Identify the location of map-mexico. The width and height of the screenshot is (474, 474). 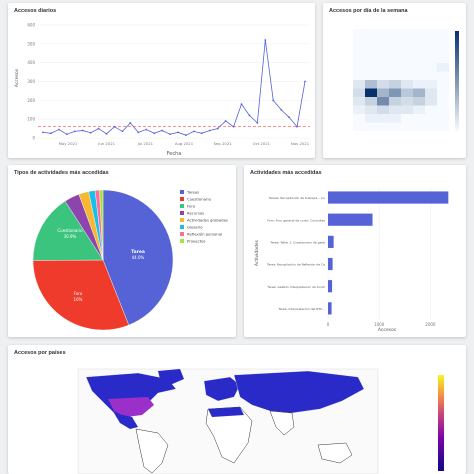
(126, 421).